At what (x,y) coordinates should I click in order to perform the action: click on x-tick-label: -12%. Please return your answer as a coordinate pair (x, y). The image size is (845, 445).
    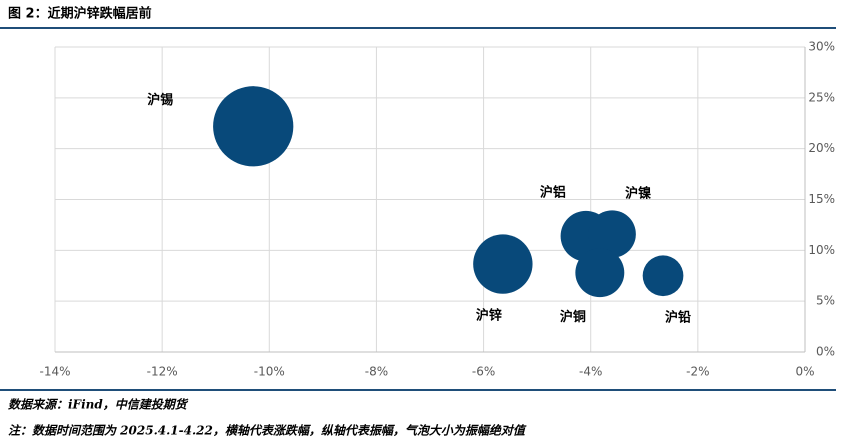
    Looking at the image, I should click on (162, 372).